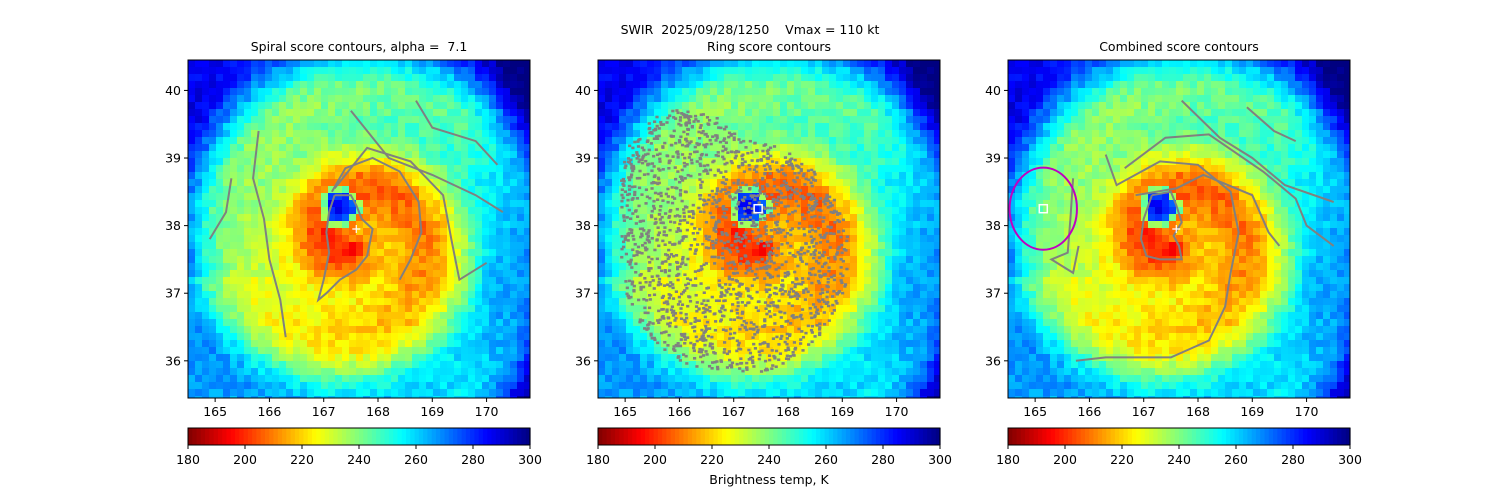 This screenshot has height=500, width=1500. Describe the element at coordinates (583, 158) in the screenshot. I see `y-tick-label: 39` at that location.